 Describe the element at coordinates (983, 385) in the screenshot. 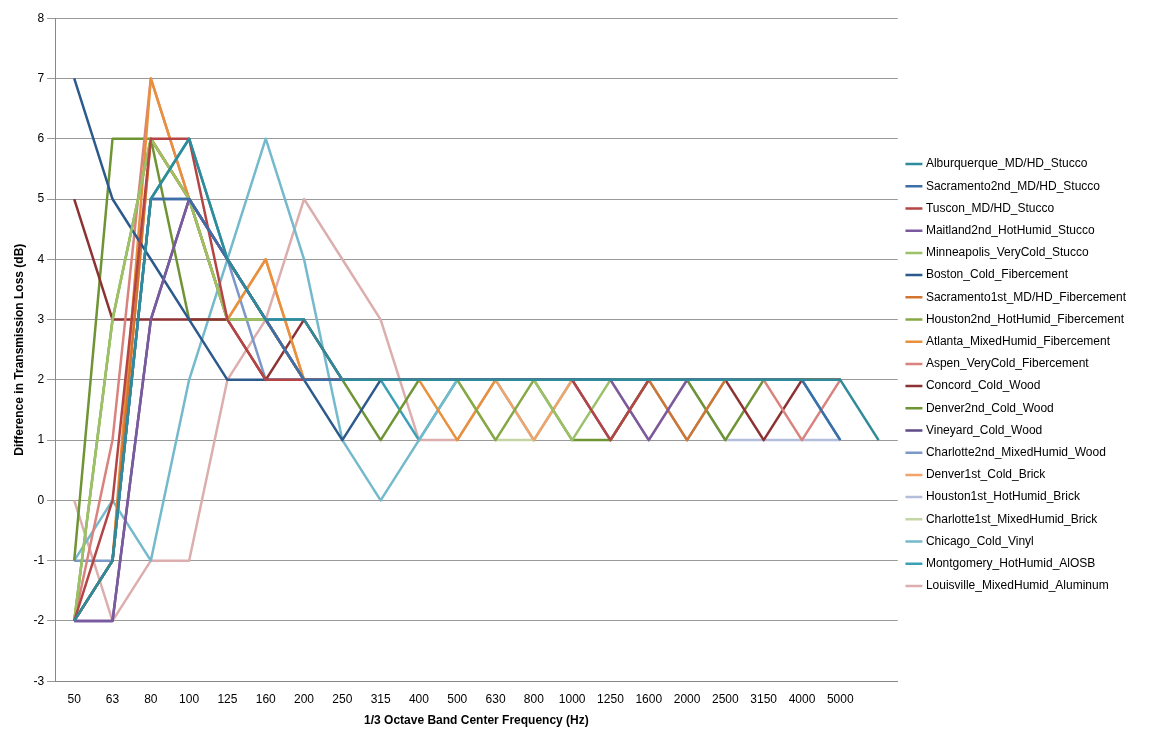

I see `legend-label: Concord_Cold_Wood` at that location.